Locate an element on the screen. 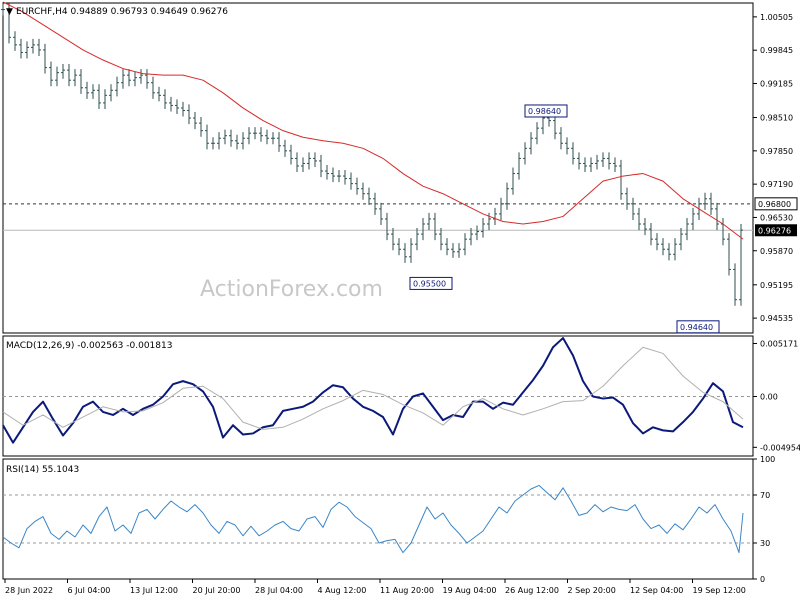 The height and width of the screenshot is (600, 800). x-tick-label: 11 Aug 20:00 is located at coordinates (407, 590).